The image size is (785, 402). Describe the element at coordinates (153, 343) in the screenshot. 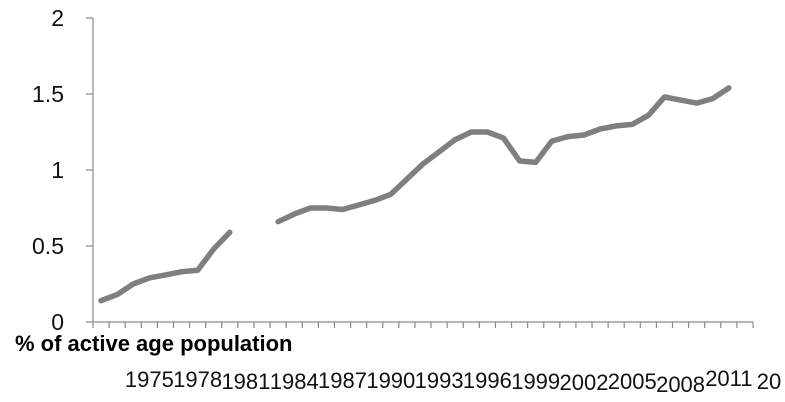

I see `y-axis-title: % of active age population` at that location.